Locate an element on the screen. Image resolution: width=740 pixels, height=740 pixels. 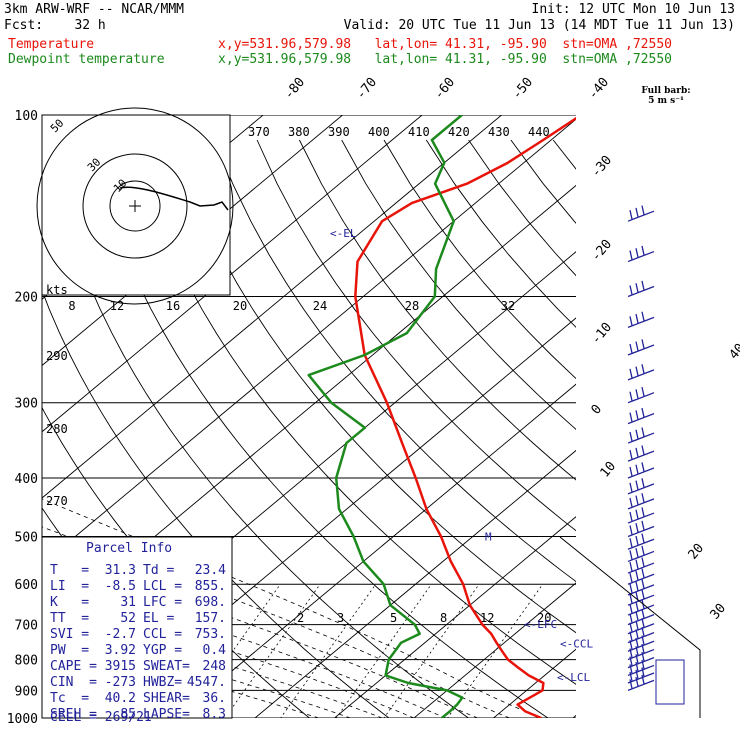
parcel-level-label: <-LCL is located at coordinates (573, 677).